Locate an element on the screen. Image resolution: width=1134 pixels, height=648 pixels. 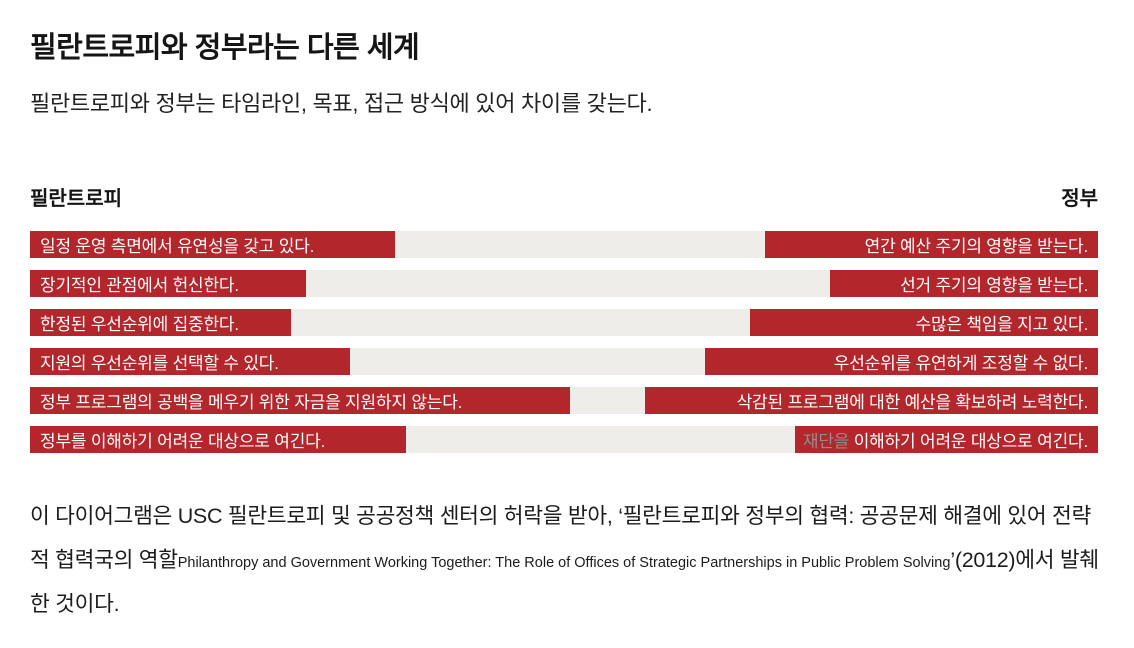
government-bar: 수많은 책임을 지고 있다. is located at coordinates (923, 322).